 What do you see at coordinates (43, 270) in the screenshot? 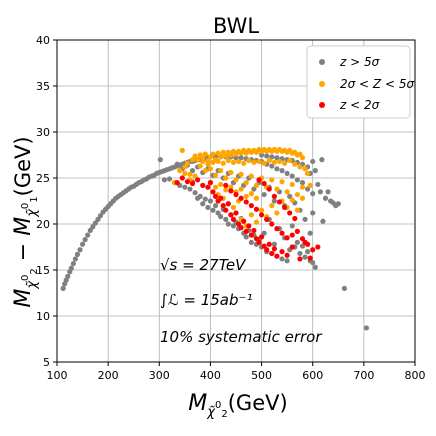
I see `y-tick-label: 15` at bounding box center [43, 270].